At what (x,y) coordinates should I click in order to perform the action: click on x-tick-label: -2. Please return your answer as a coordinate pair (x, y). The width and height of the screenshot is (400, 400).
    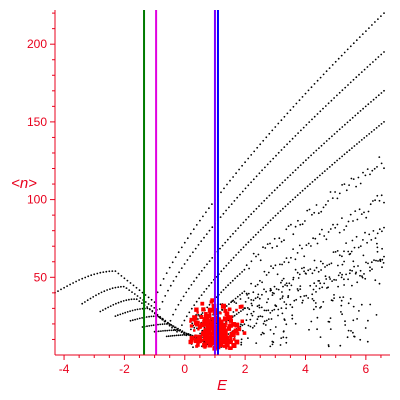
    Looking at the image, I should click on (124, 369).